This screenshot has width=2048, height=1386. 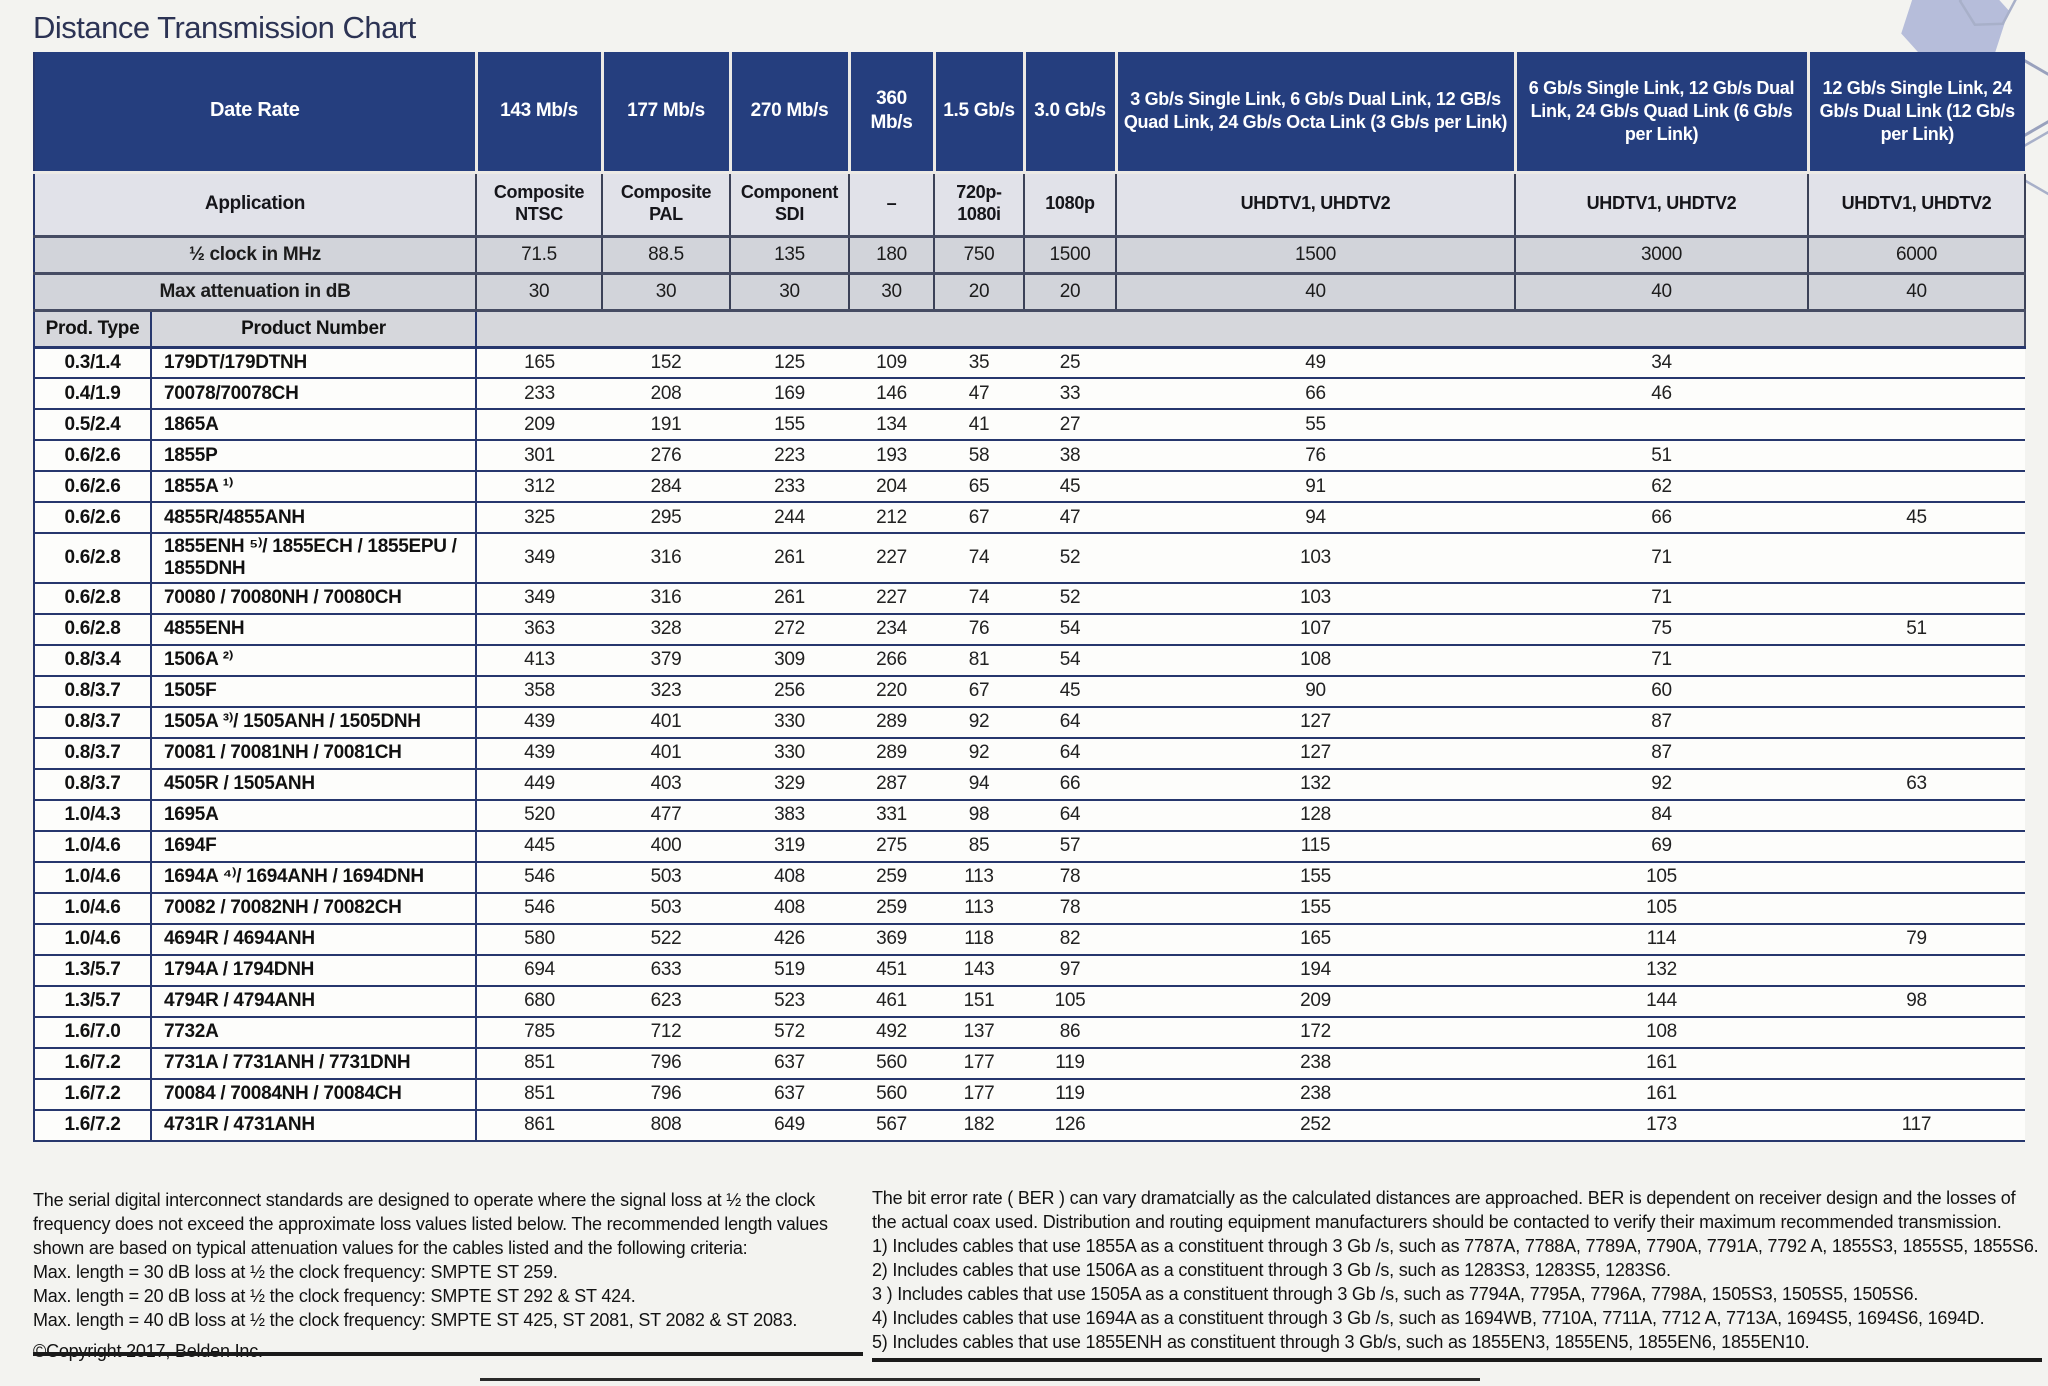 I want to click on value-cell: 680, so click(x=539, y=1001).